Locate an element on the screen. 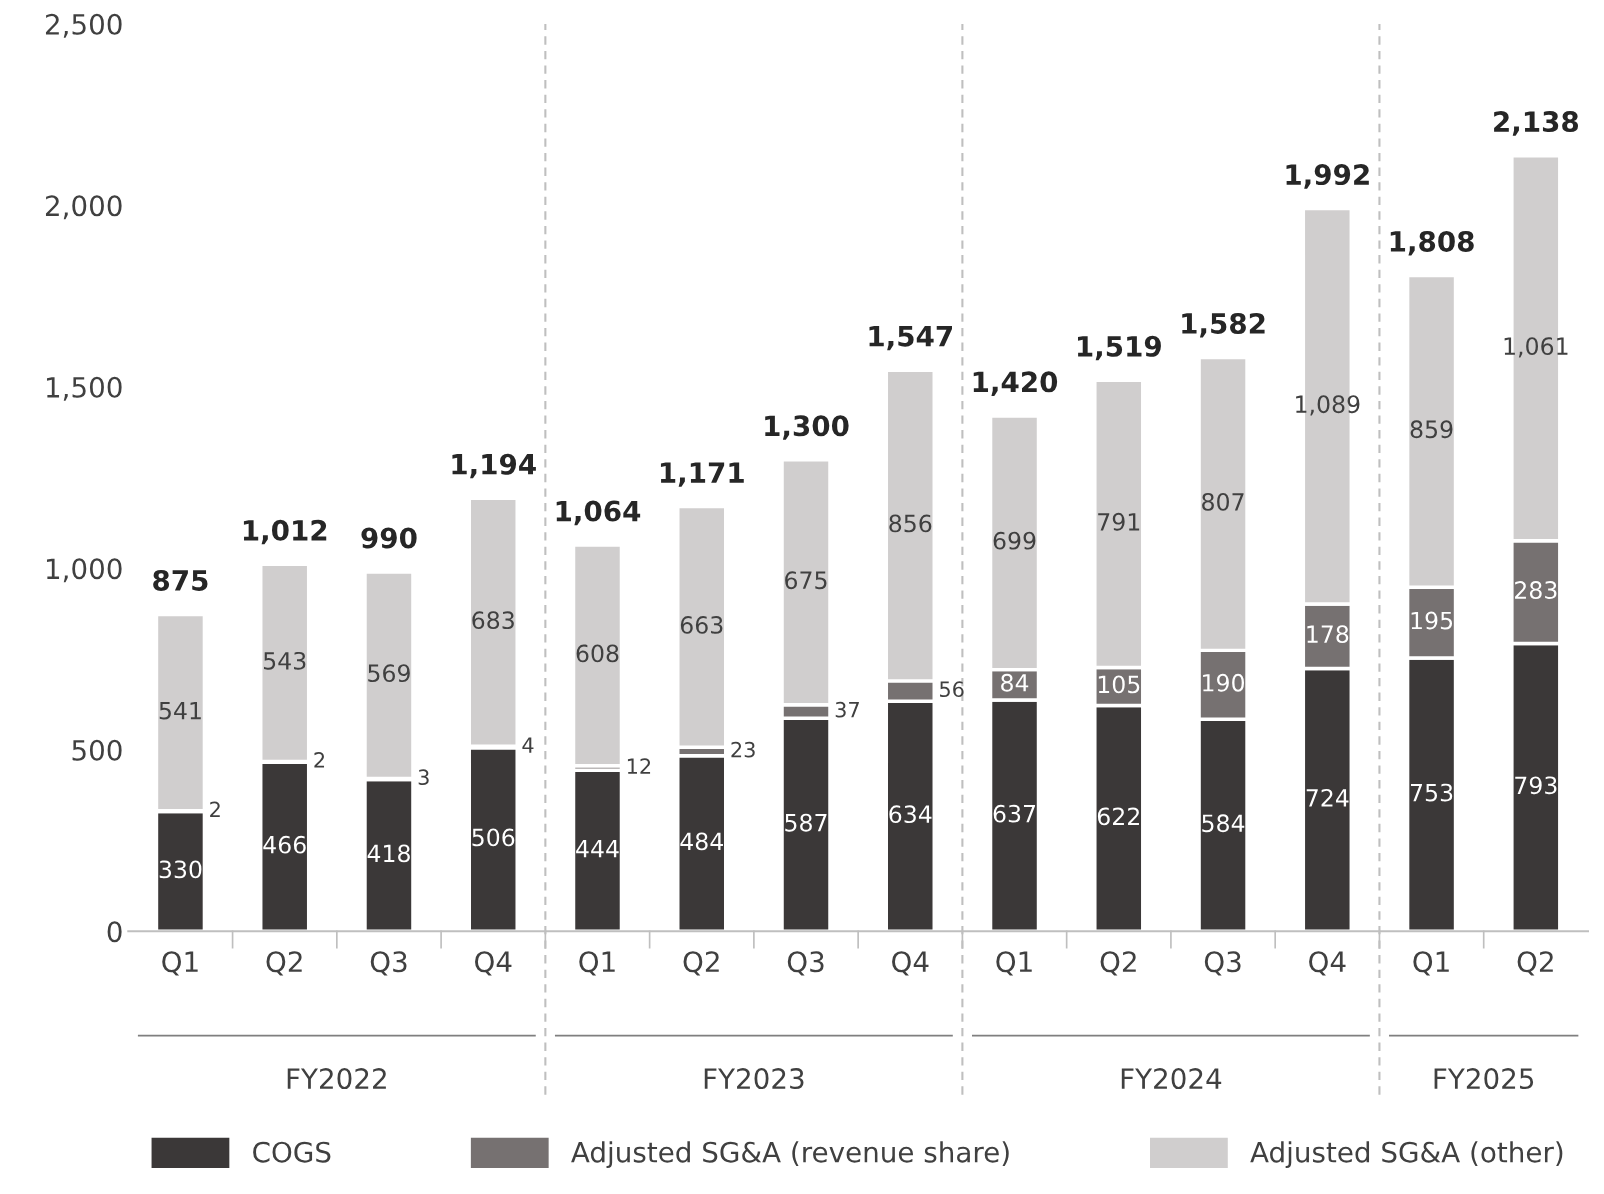 Image resolution: width=1604 pixels, height=1194 pixels. data-label: 1,061 is located at coordinates (1536, 347).